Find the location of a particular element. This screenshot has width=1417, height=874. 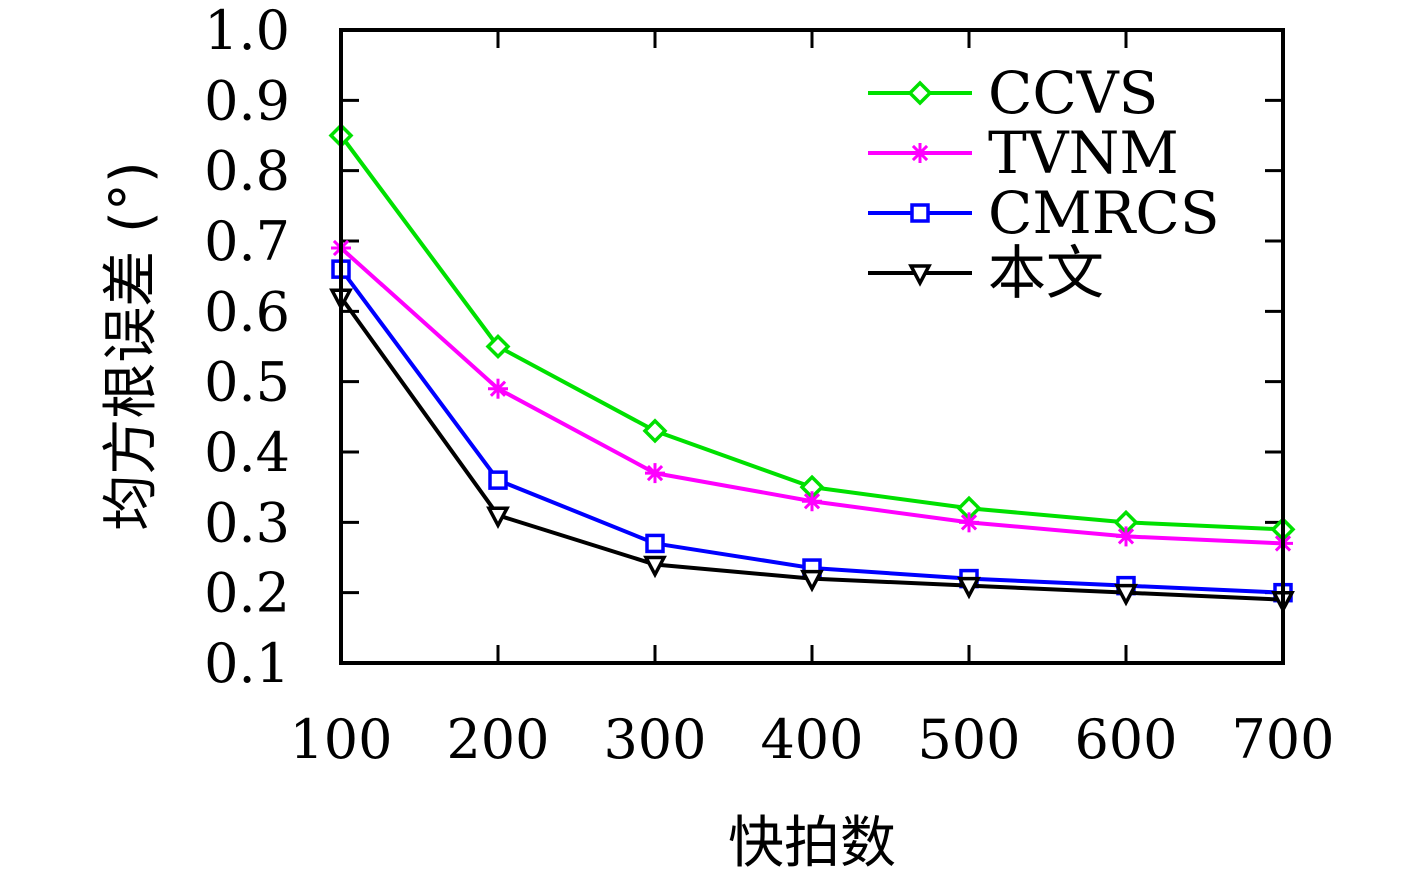

legend-item: CMRCS is located at coordinates (1044, 213).